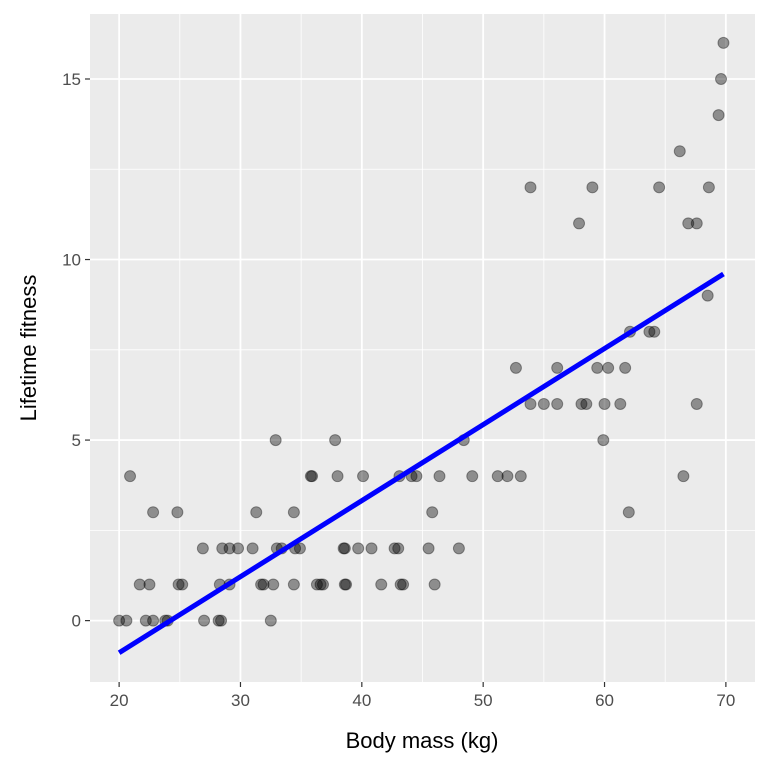  I want to click on y-tick-label: 0, so click(76, 621).